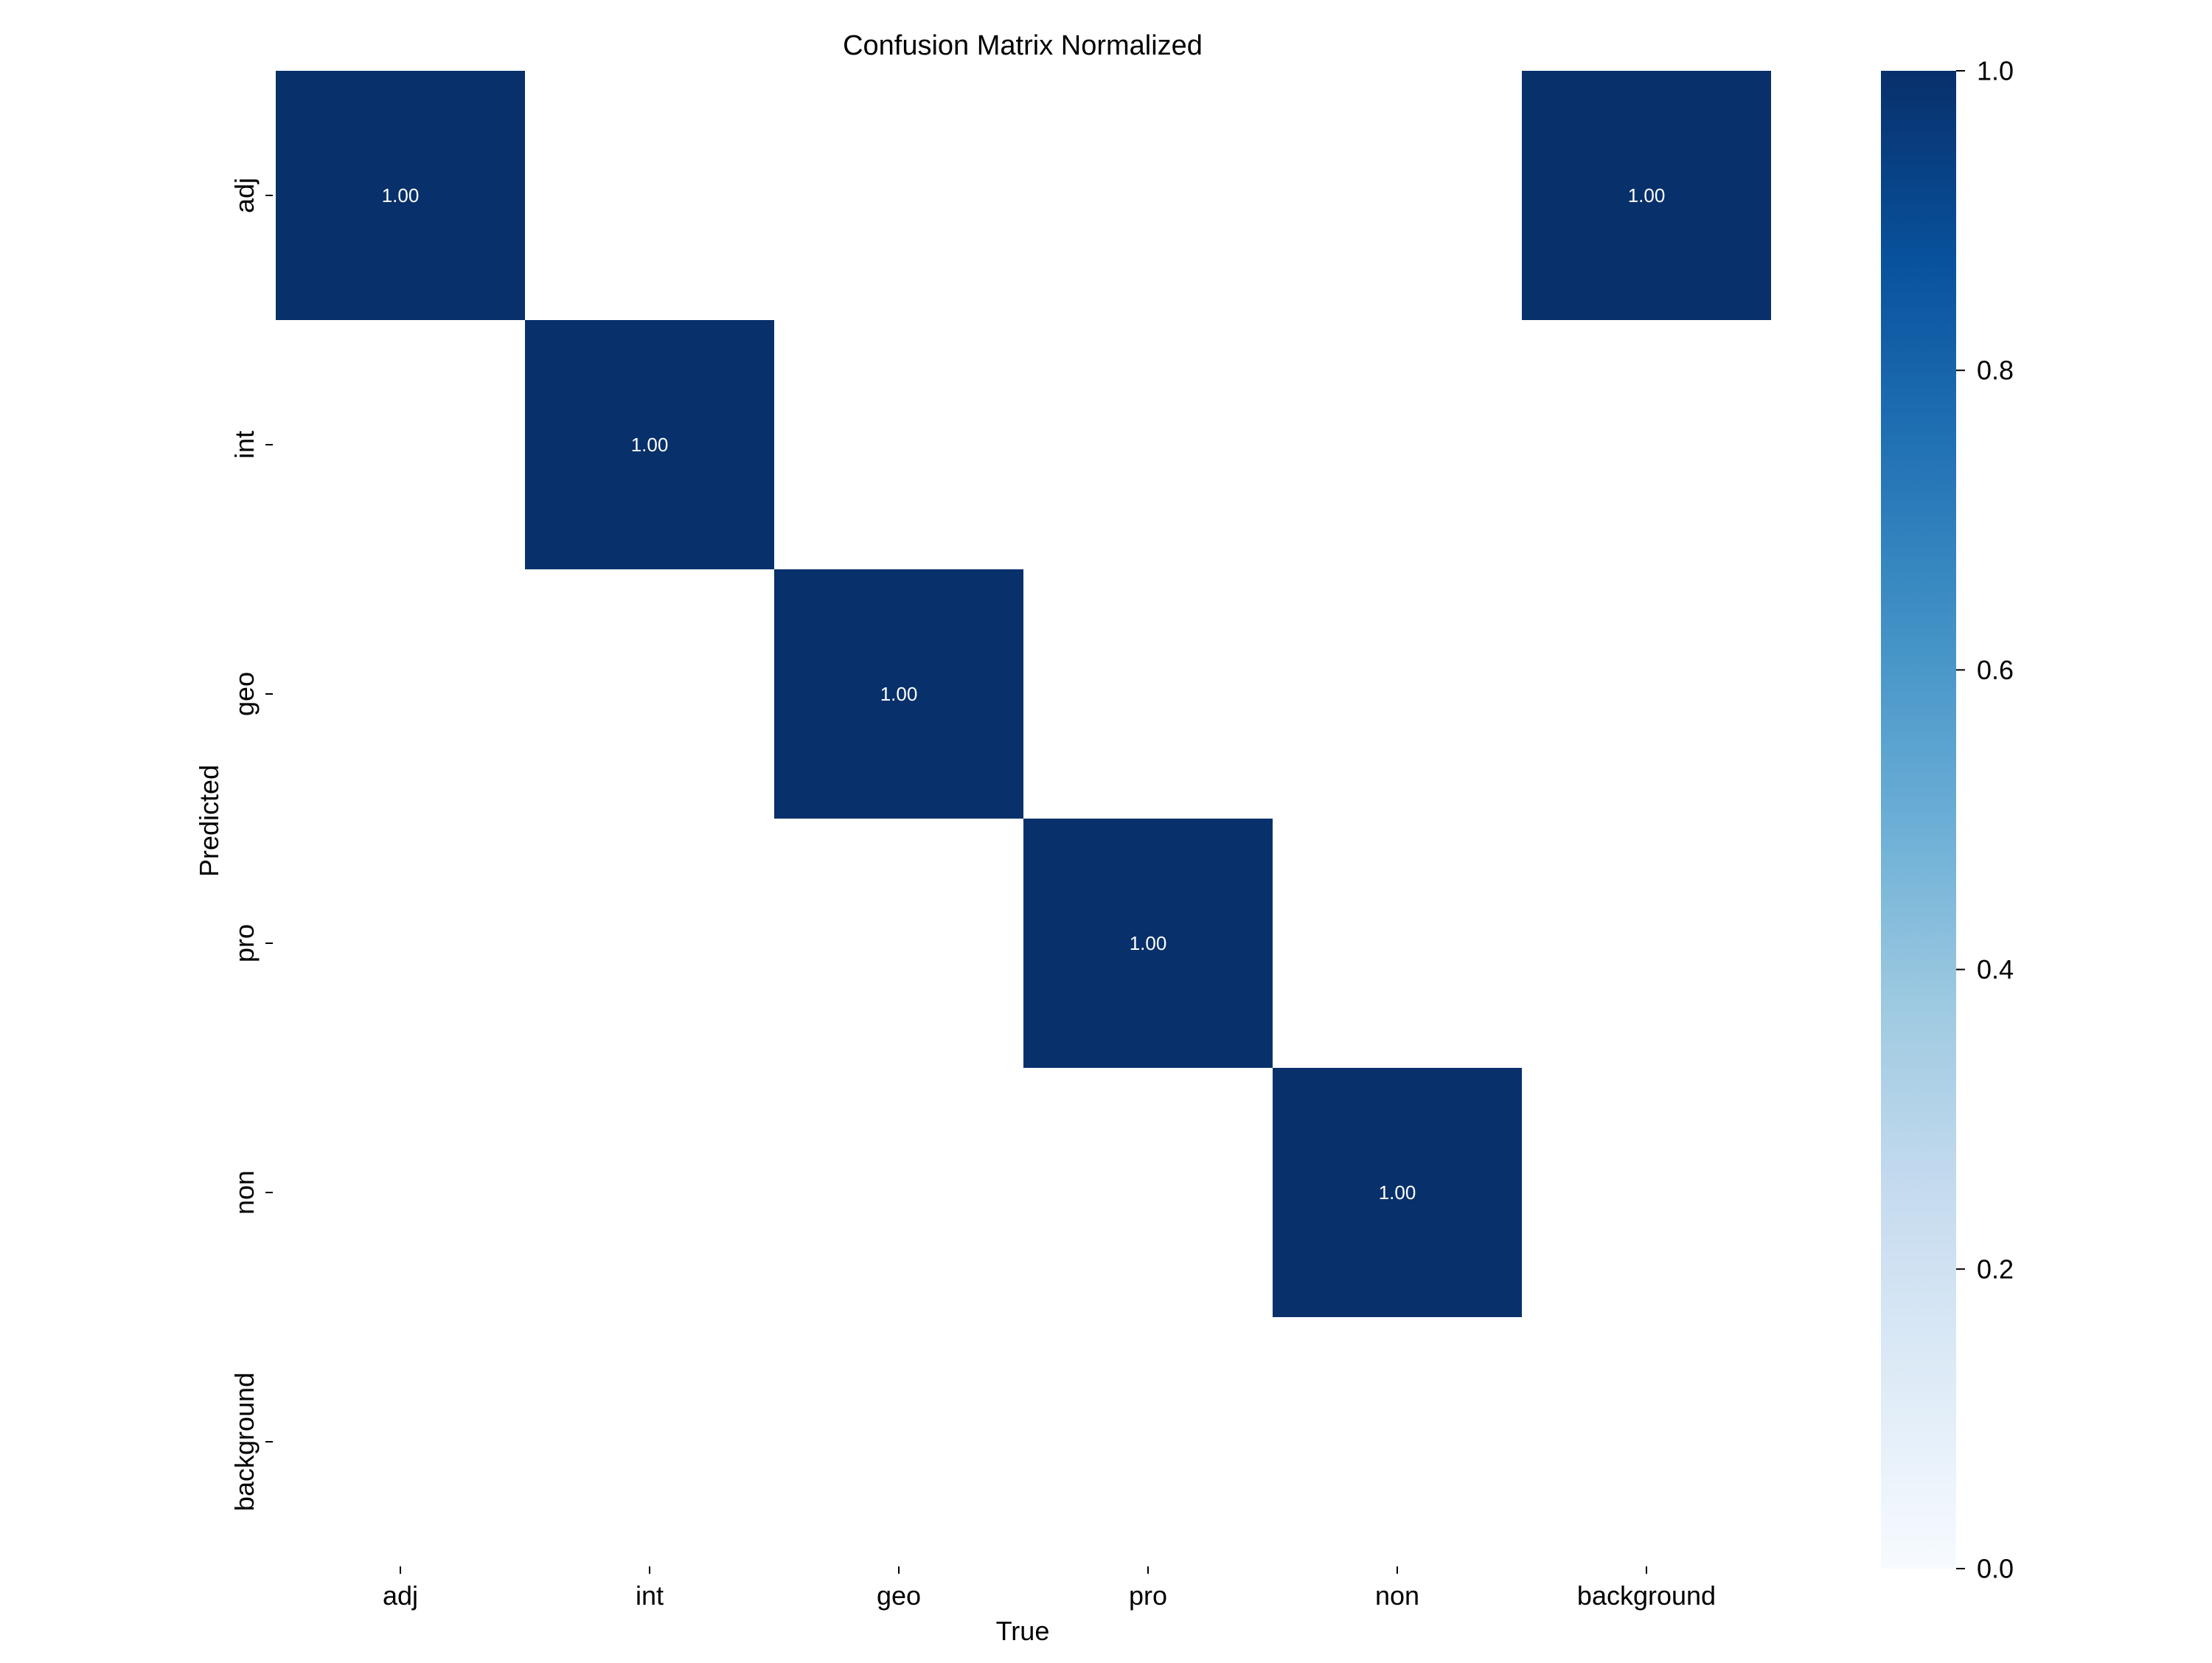  I want to click on heatmap-cell-pro-pro, so click(1148, 943).